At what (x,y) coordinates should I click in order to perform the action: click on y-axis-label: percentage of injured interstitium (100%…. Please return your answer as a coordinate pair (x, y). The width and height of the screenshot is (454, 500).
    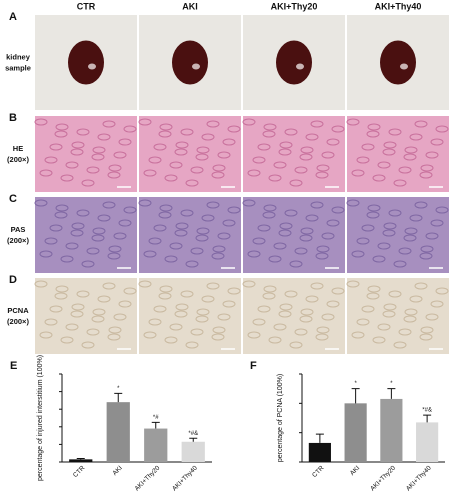
    Looking at the image, I should click on (40, 418).